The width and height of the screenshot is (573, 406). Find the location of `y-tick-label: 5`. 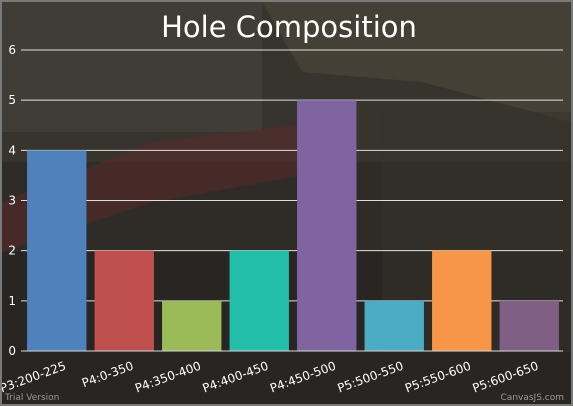

y-tick-label: 5 is located at coordinates (12, 100).